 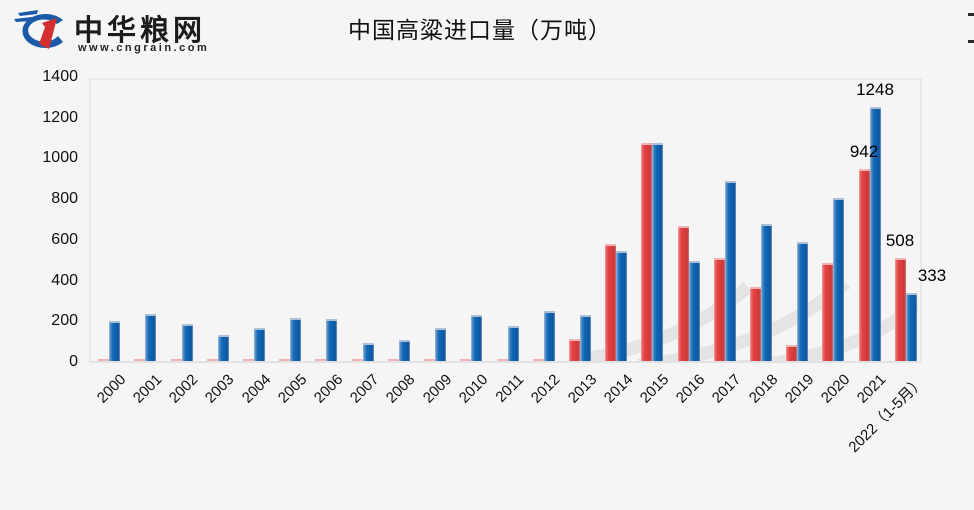 I want to click on bar-2010-series-blue, so click(x=476, y=338).